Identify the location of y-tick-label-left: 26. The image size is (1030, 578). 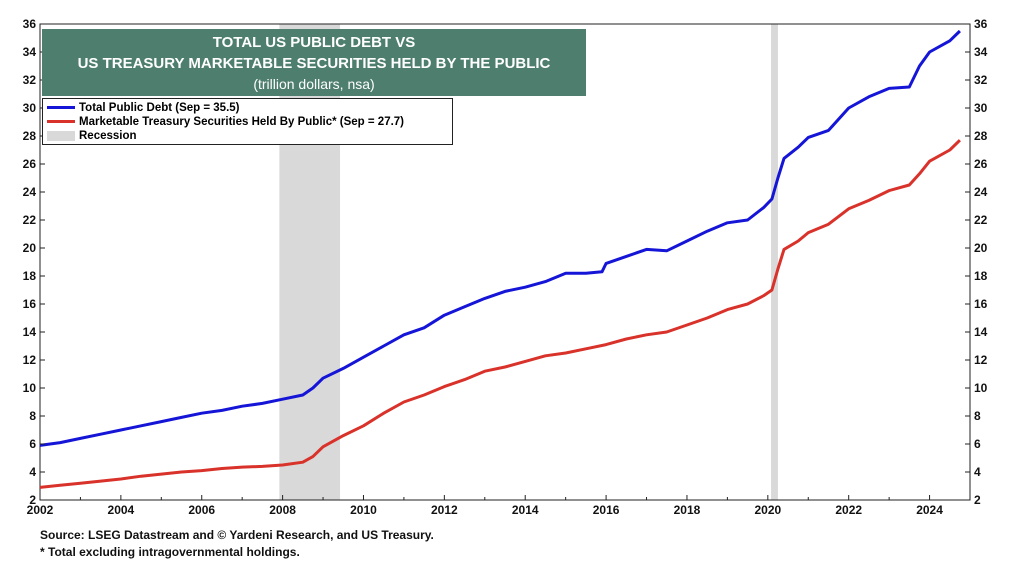
(30, 164).